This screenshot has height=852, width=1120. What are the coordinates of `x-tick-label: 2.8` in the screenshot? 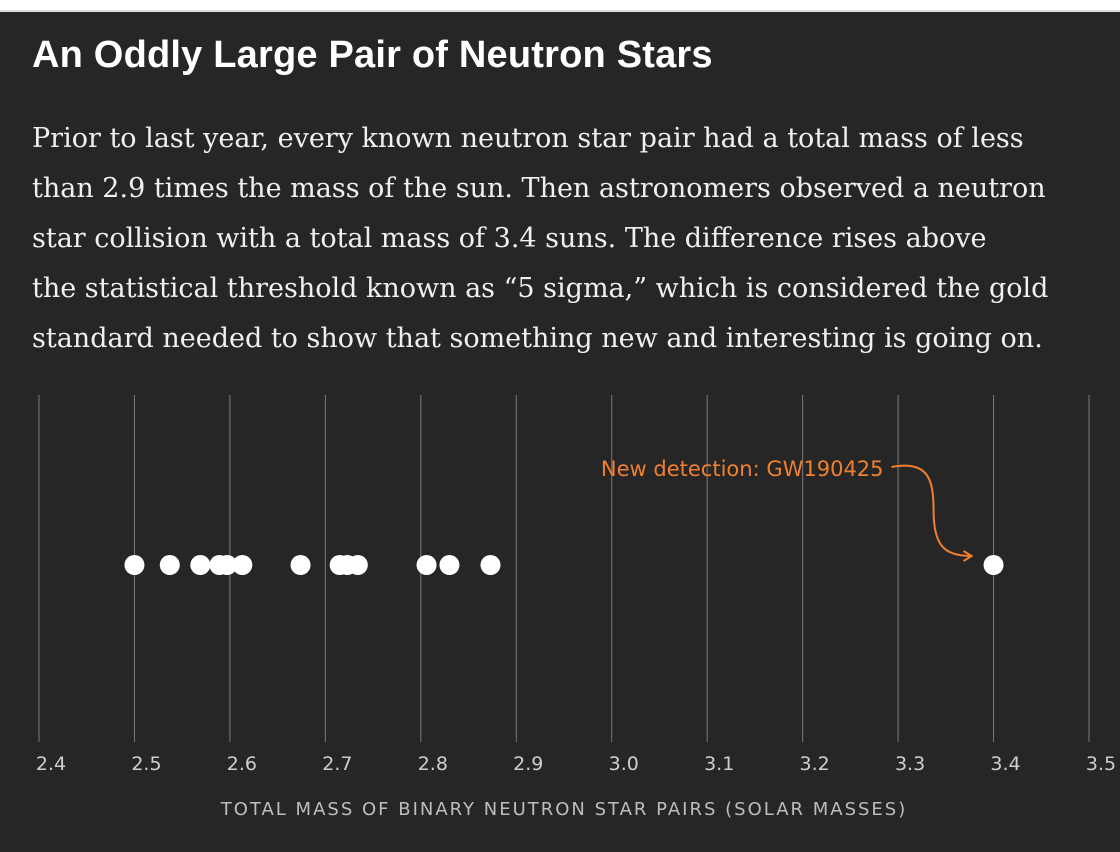 It's located at (433, 764).